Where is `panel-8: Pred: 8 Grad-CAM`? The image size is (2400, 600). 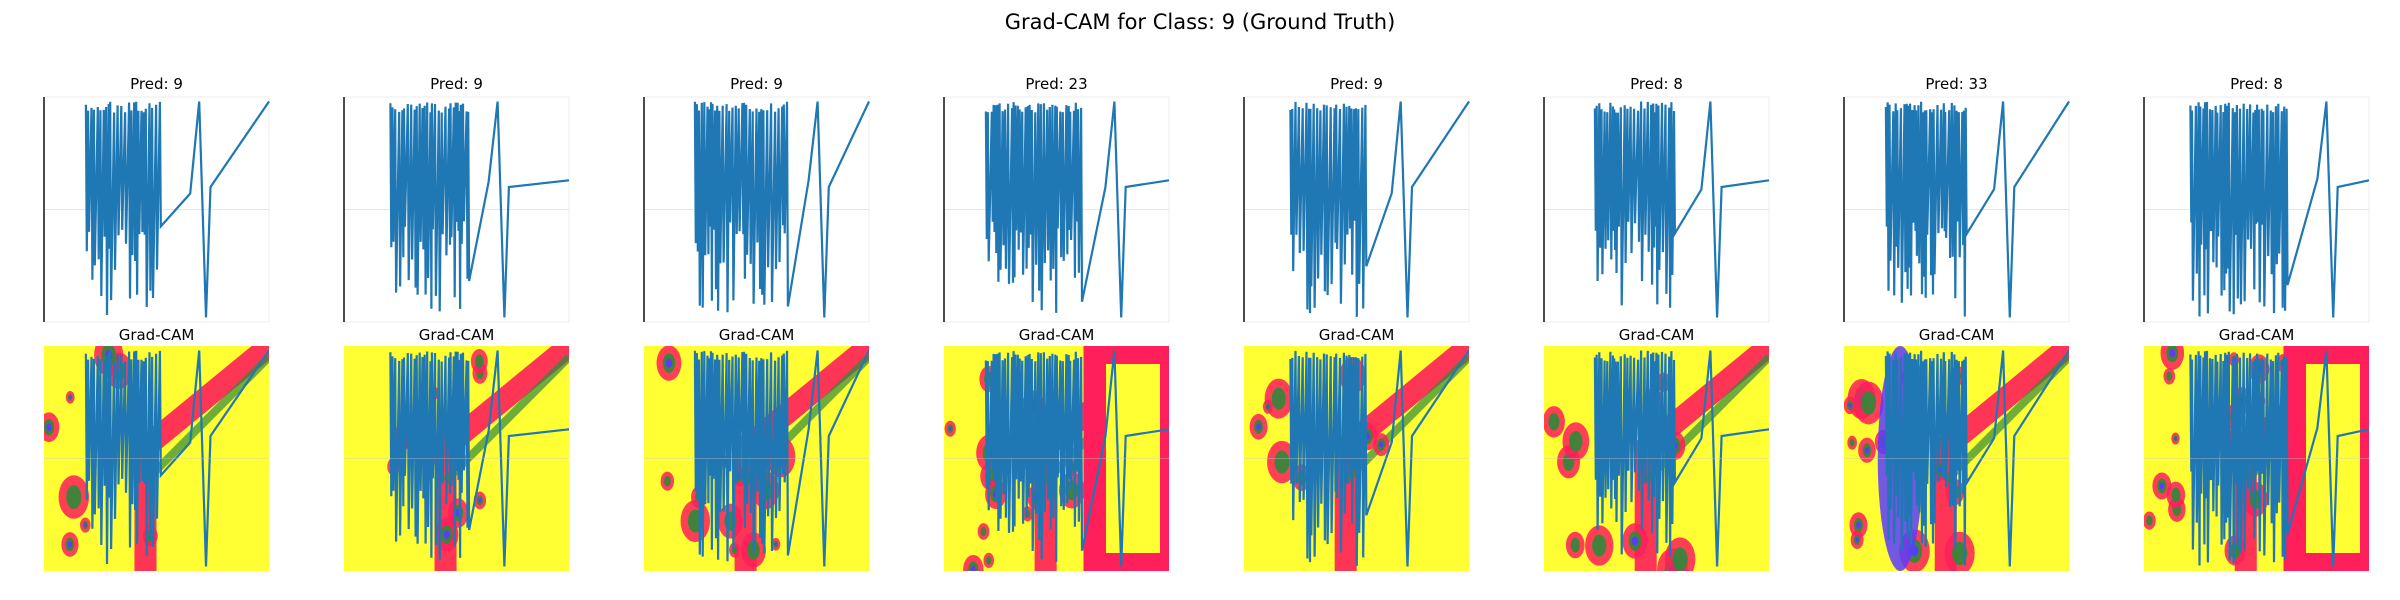 panel-8: Pred: 8 Grad-CAM is located at coordinates (2256, 323).